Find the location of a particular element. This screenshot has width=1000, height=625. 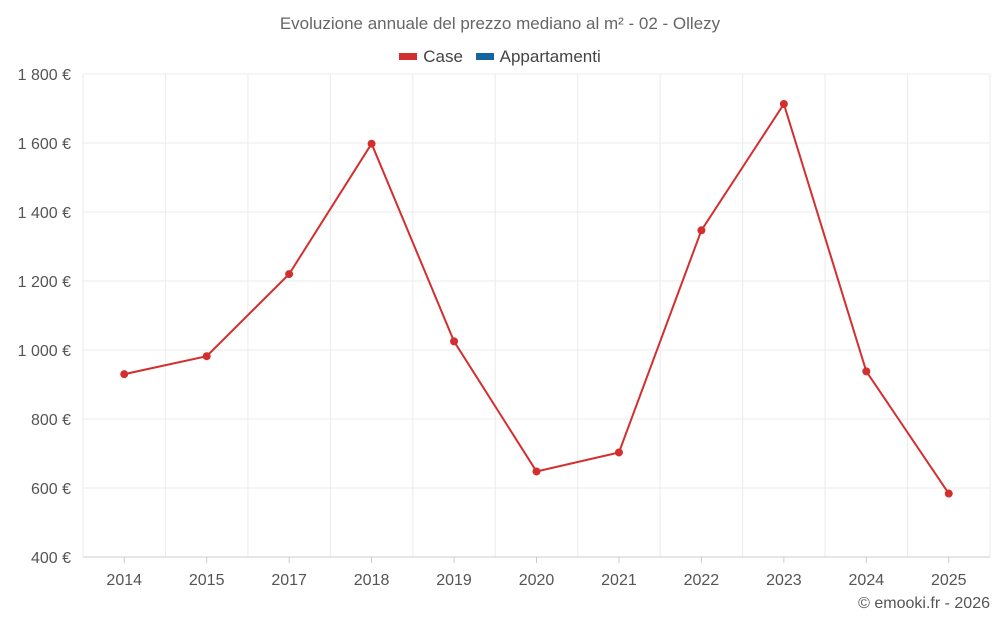

x-tick-label: 2022 is located at coordinates (702, 580).